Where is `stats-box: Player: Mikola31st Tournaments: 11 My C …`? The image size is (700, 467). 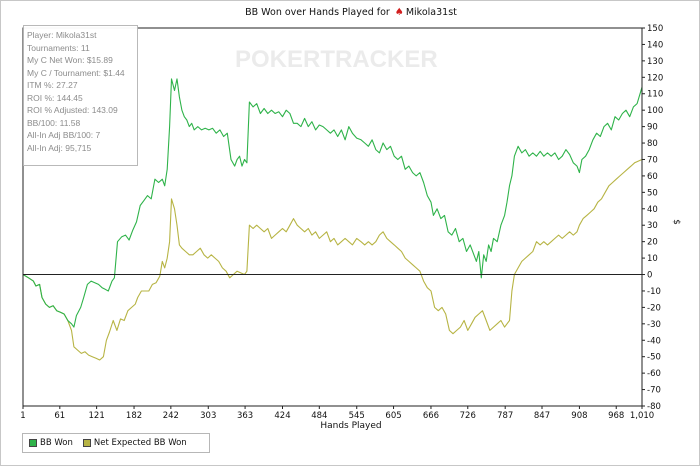
stats-box: Player: Mikola31st Tournaments: 11 My C … is located at coordinates (80, 95).